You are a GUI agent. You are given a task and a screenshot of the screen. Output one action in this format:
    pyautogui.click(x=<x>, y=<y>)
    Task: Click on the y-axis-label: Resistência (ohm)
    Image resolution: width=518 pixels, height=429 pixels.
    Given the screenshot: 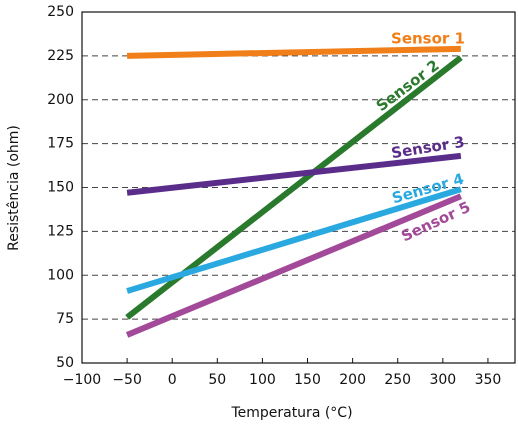 What is the action you would take?
    pyautogui.click(x=14, y=188)
    